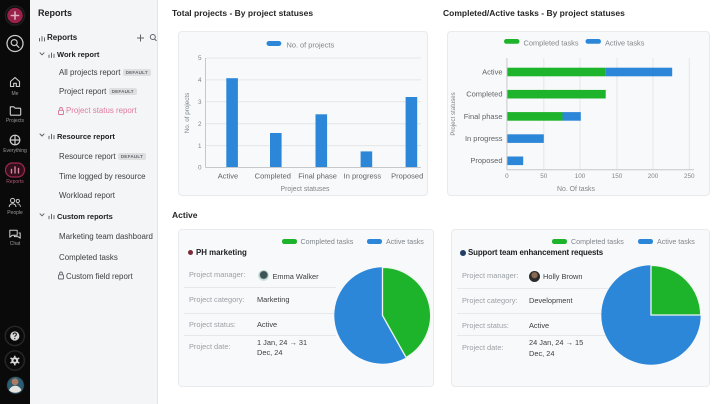 The width and height of the screenshot is (720, 404). What do you see at coordinates (551, 43) in the screenshot?
I see `svg-text: Completed tasks` at bounding box center [551, 43].